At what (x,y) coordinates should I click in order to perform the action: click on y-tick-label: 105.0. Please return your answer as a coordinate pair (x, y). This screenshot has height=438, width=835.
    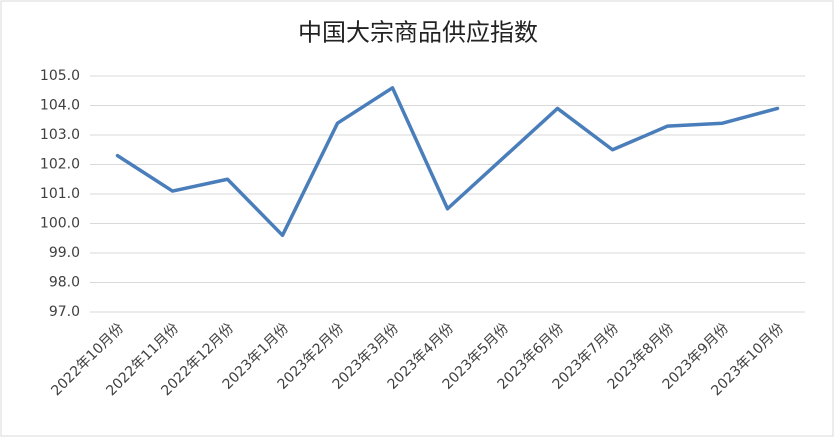
    Looking at the image, I should click on (60, 76).